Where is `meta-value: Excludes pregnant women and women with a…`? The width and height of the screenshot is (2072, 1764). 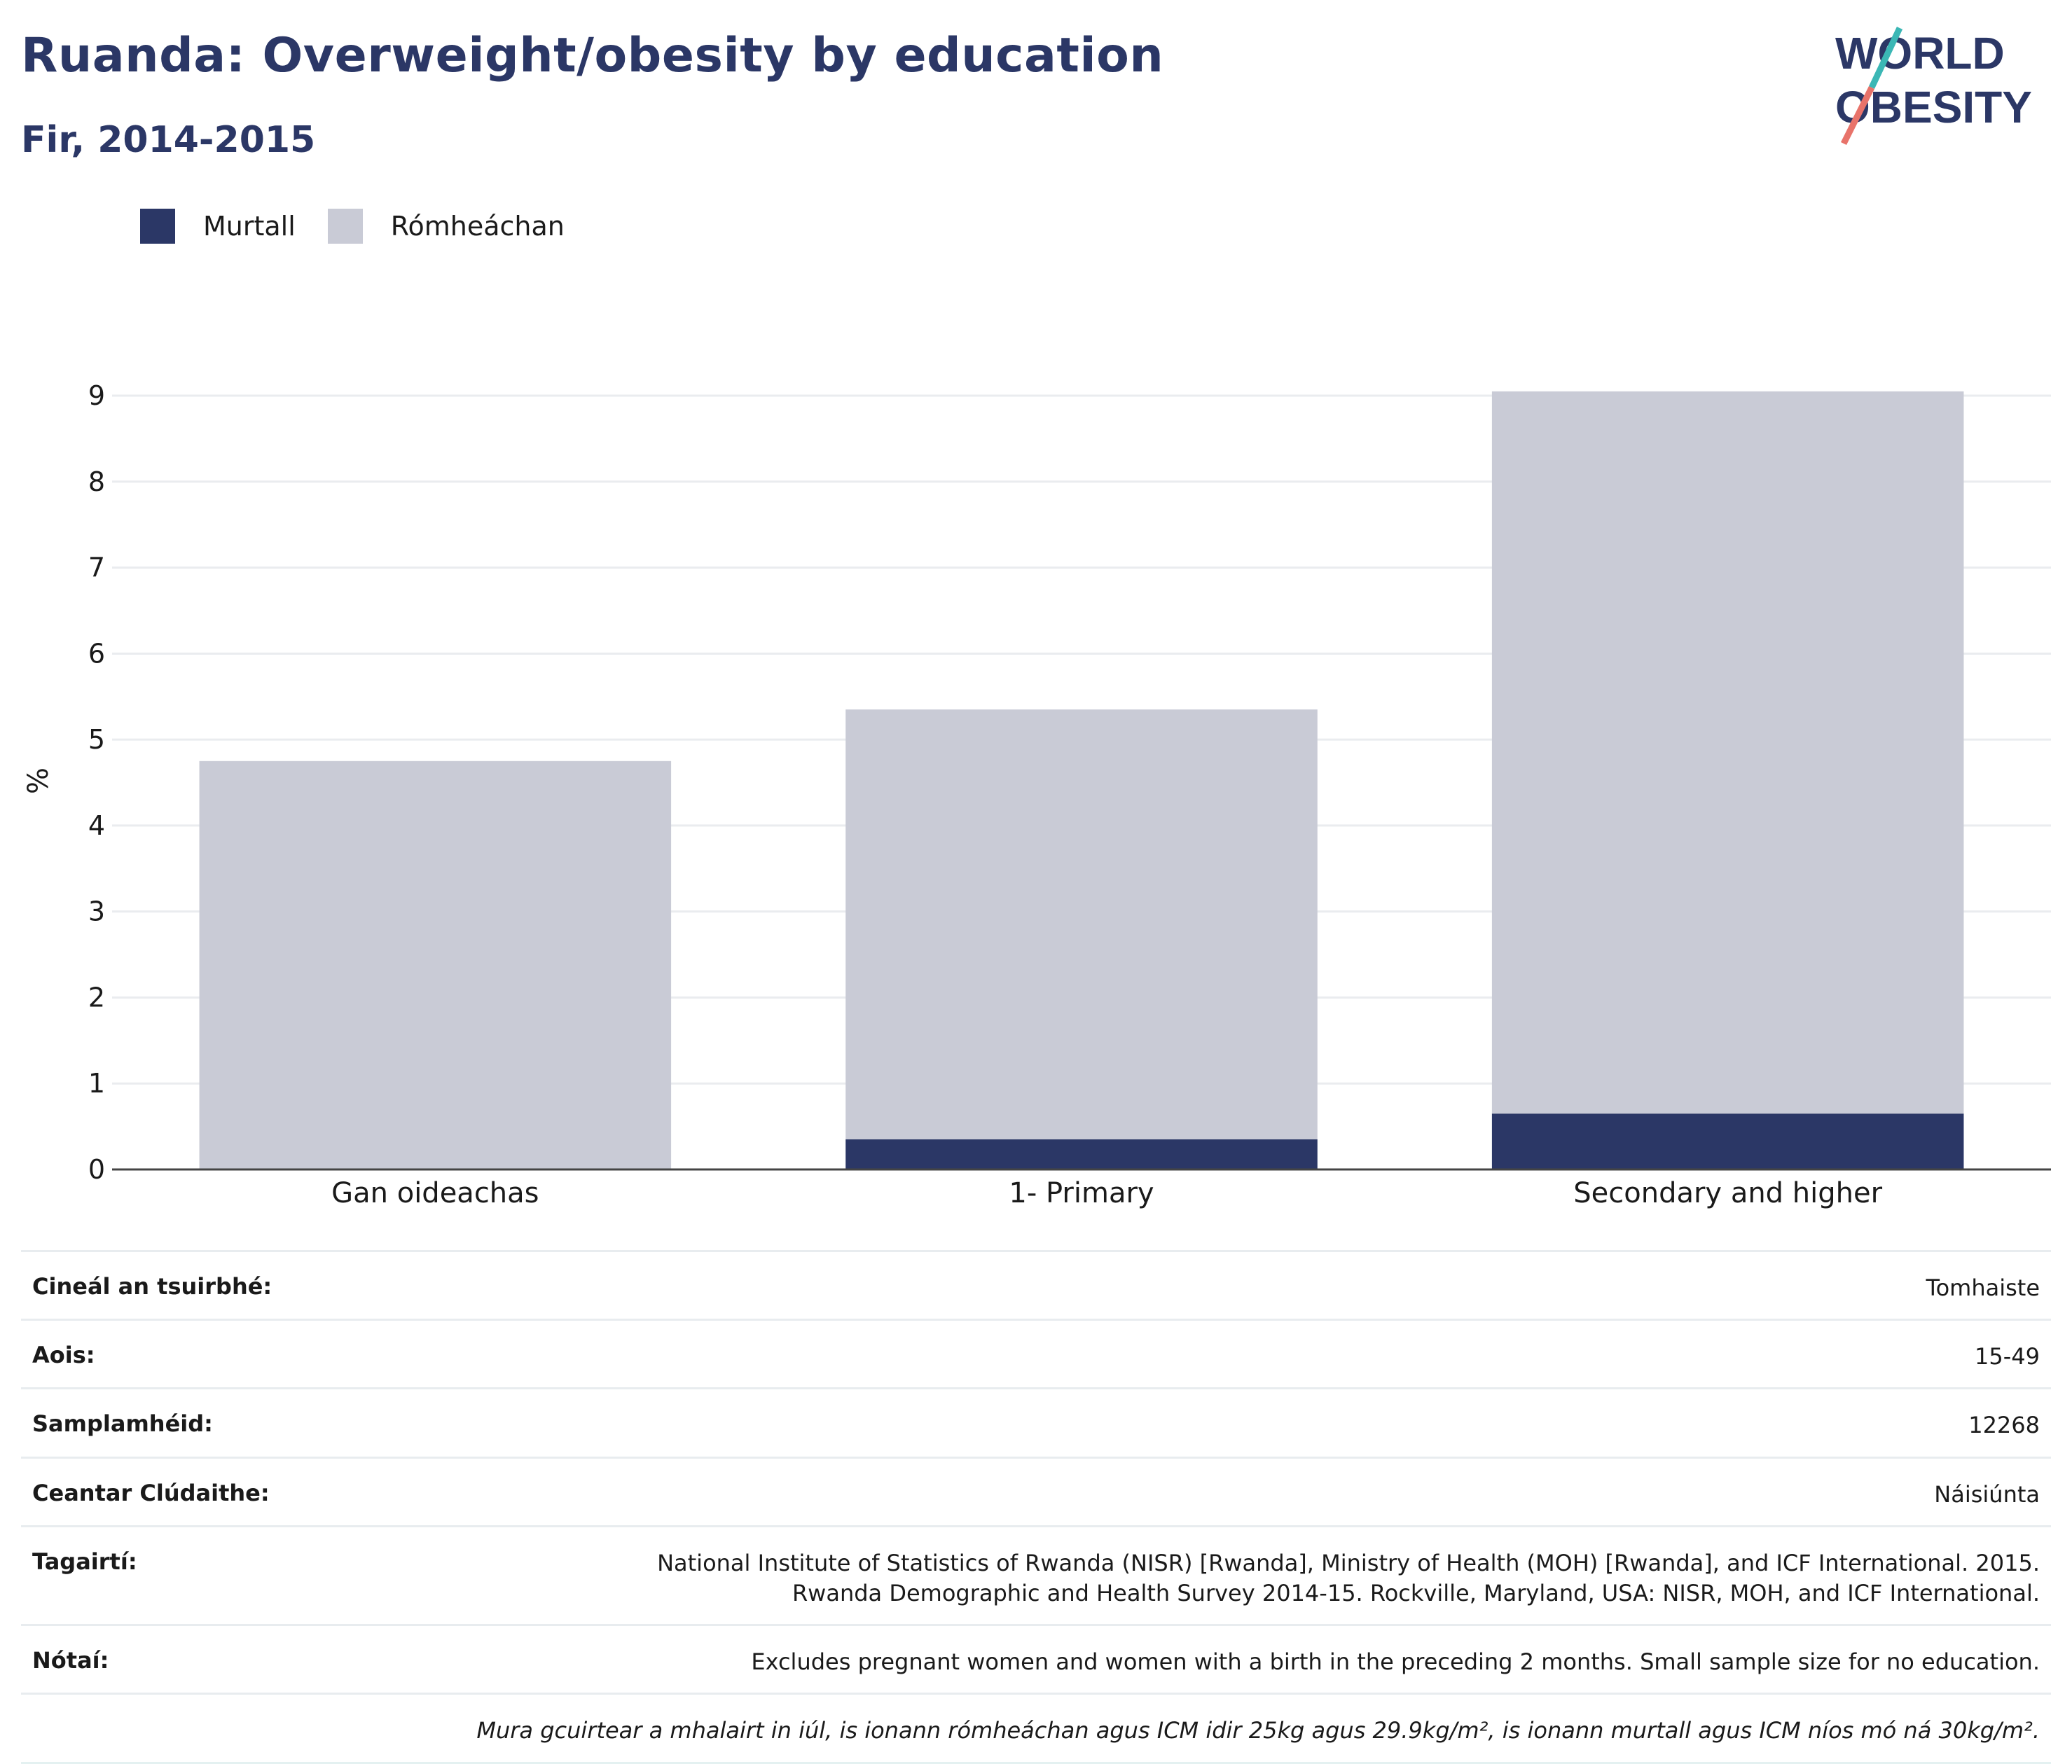 meta-value: Excludes pregnant women and women with a… is located at coordinates (1396, 1662).